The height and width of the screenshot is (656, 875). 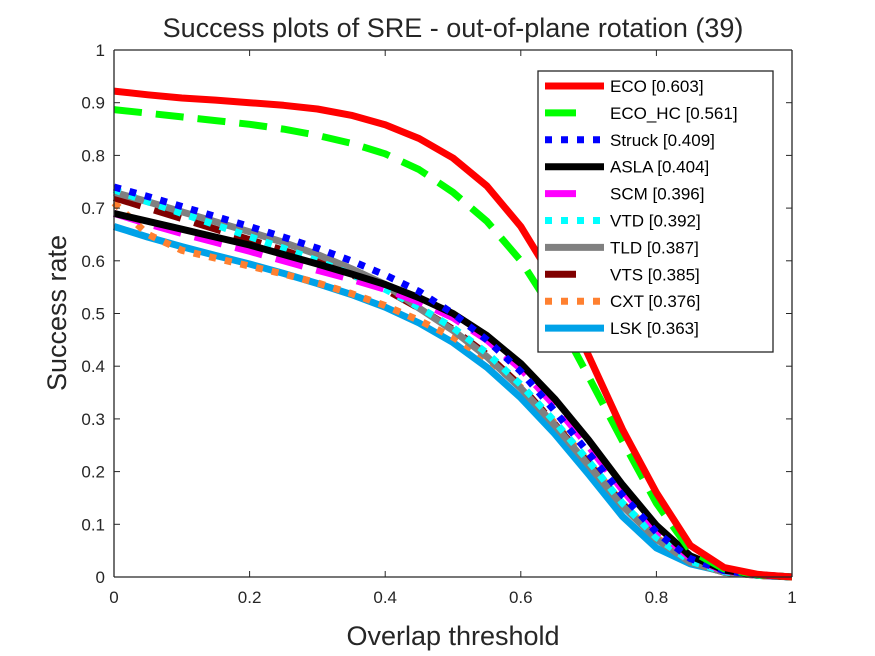 I want to click on legend-label: ASLA [0.404], so click(x=659, y=167).